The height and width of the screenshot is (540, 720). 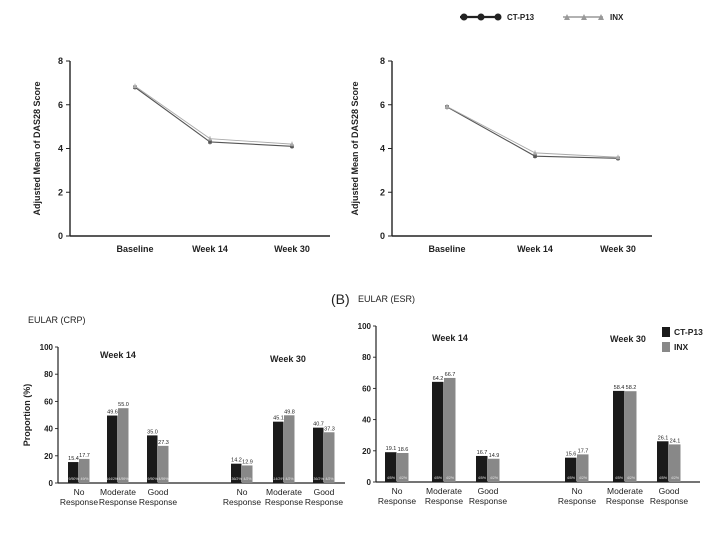 I want to click on y-axis-label: Proportion (%), so click(x=27, y=415).